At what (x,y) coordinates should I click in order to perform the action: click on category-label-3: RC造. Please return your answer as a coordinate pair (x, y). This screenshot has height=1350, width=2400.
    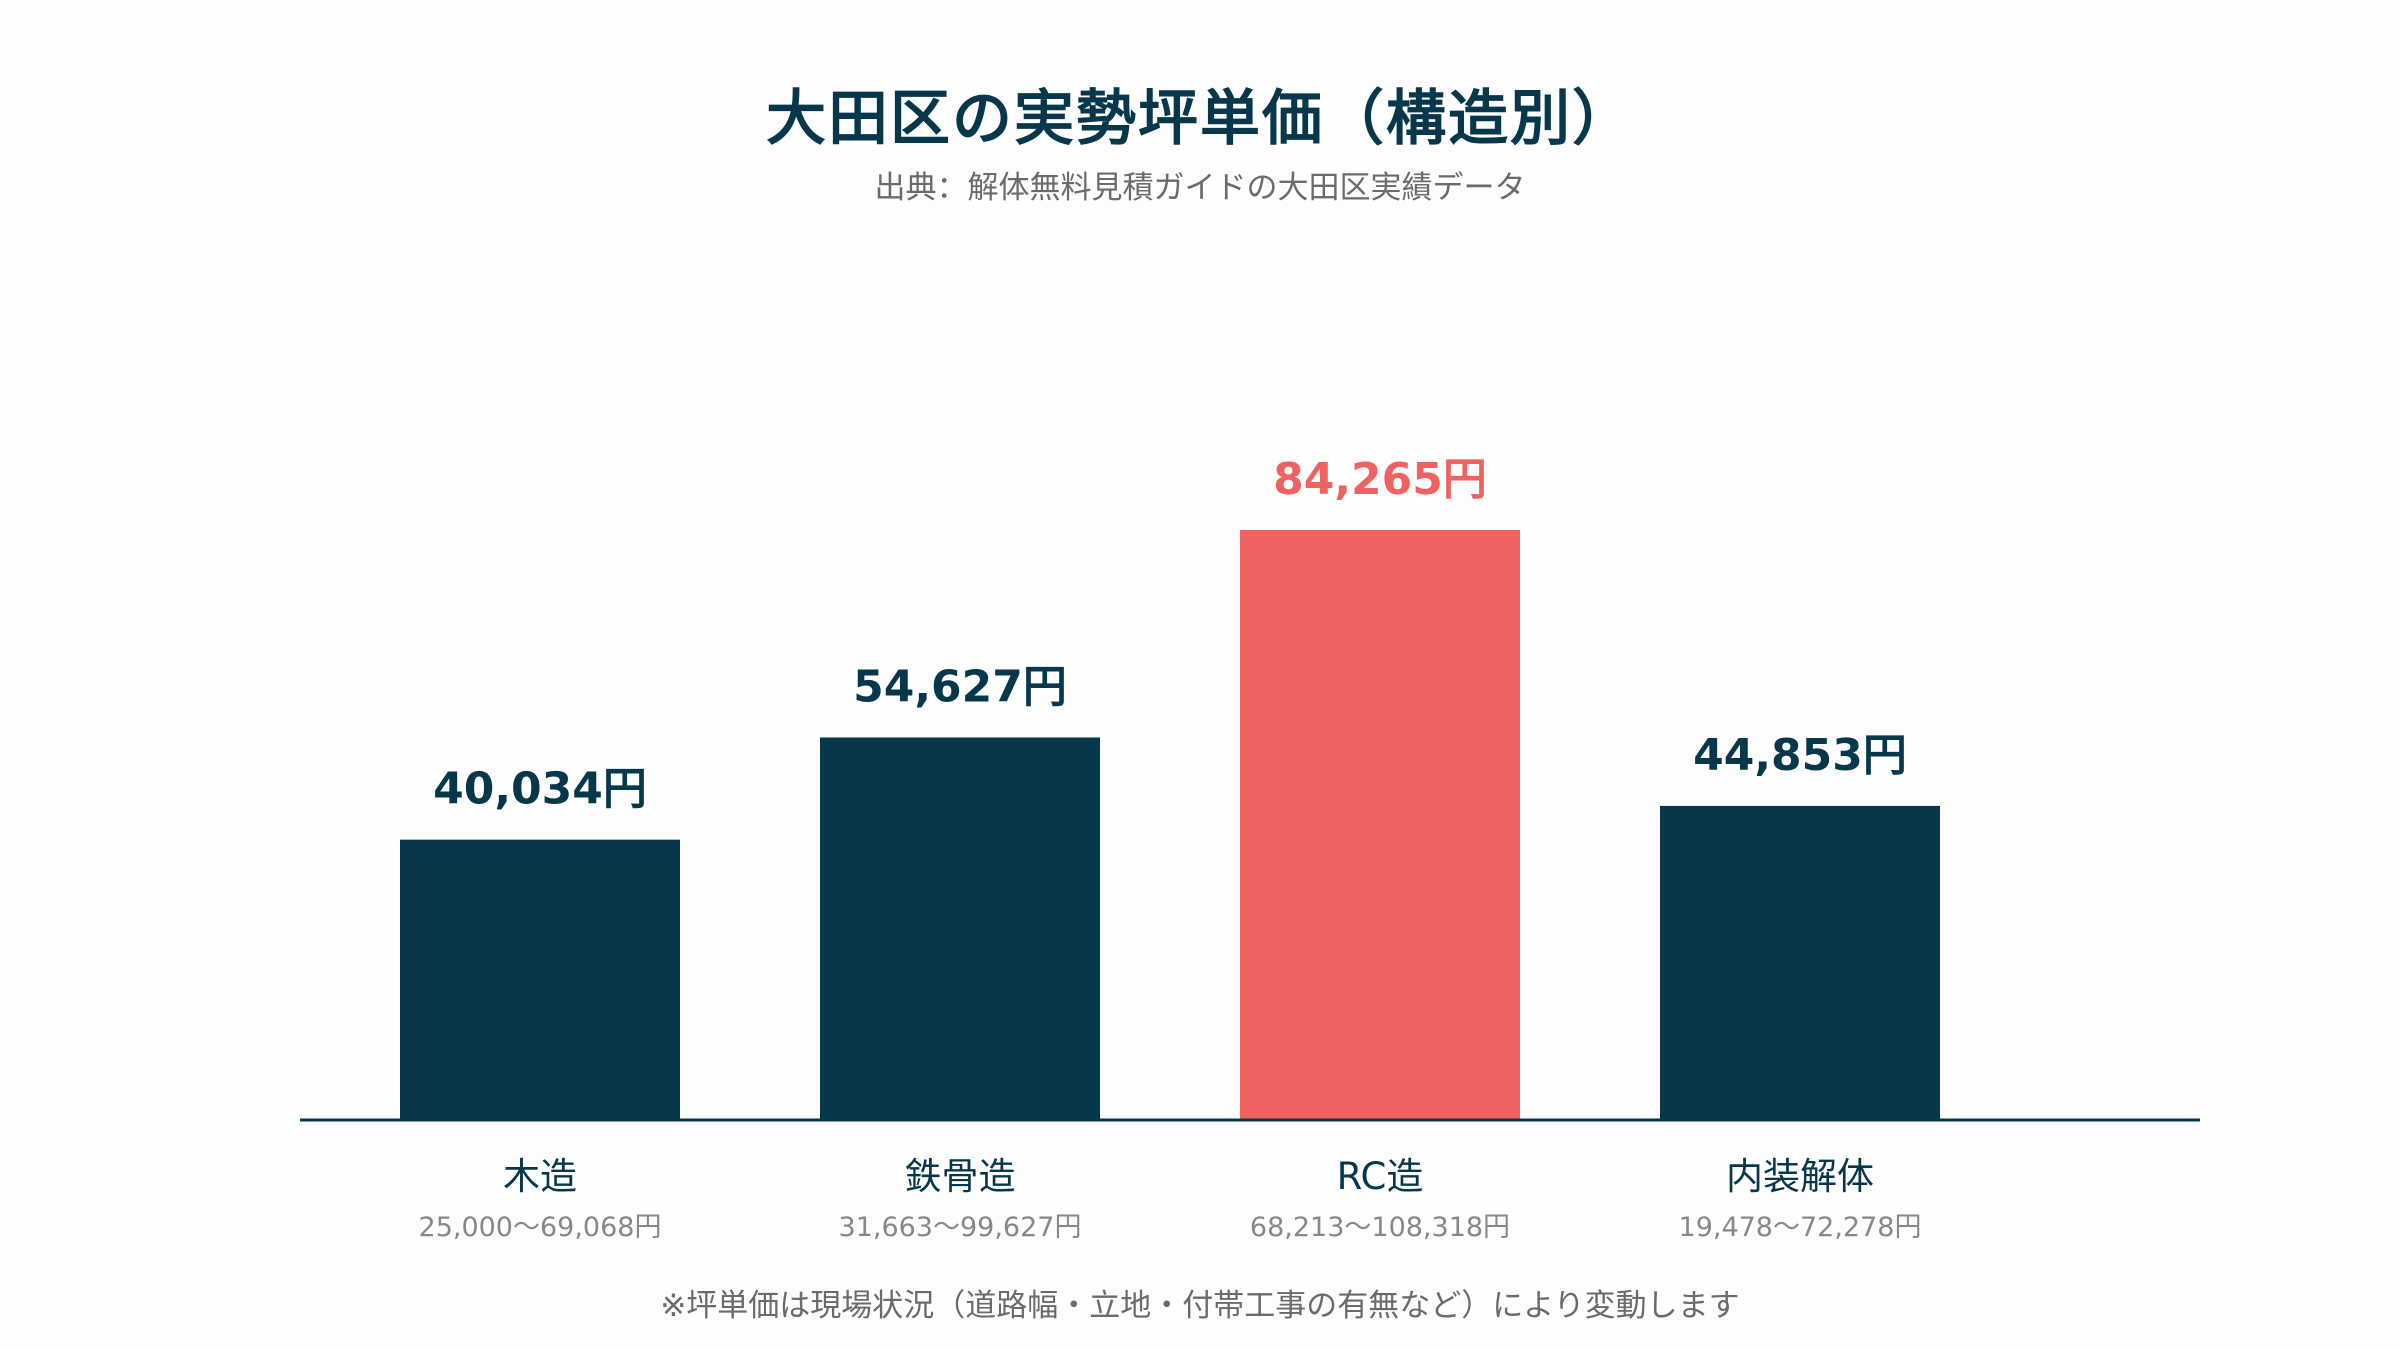
    Looking at the image, I should click on (1380, 1176).